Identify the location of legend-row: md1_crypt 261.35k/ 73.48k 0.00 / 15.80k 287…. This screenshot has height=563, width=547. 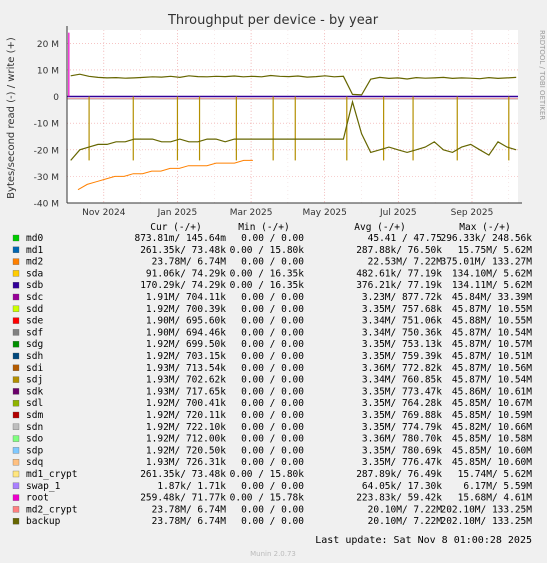
(272, 474).